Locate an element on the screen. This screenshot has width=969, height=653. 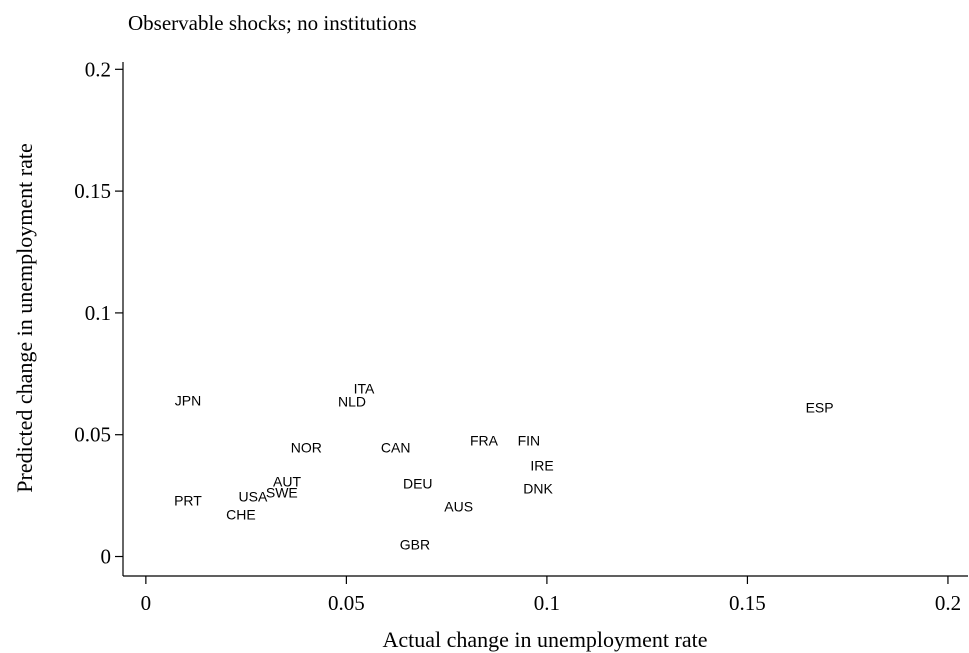
point-label: CAN is located at coordinates (396, 447).